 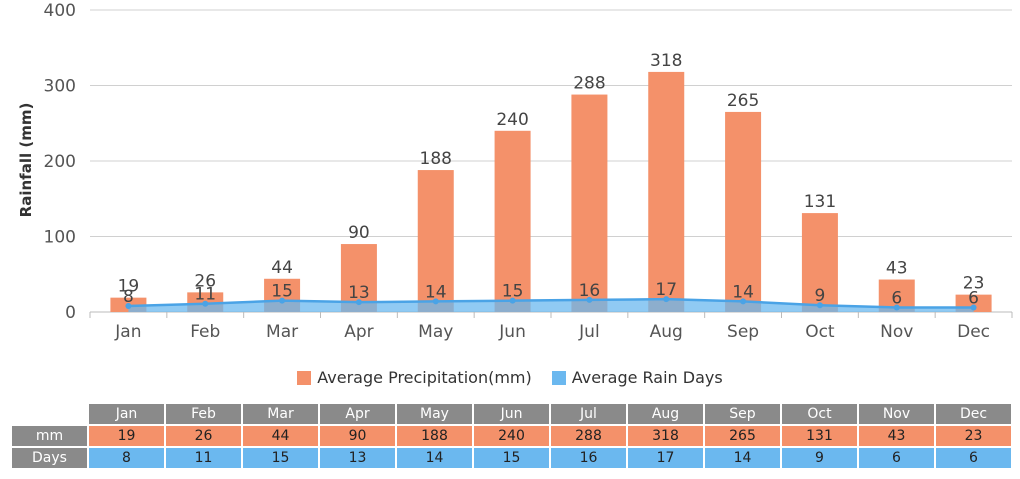 What do you see at coordinates (126, 414) in the screenshot?
I see `table-header-month: Jan` at bounding box center [126, 414].